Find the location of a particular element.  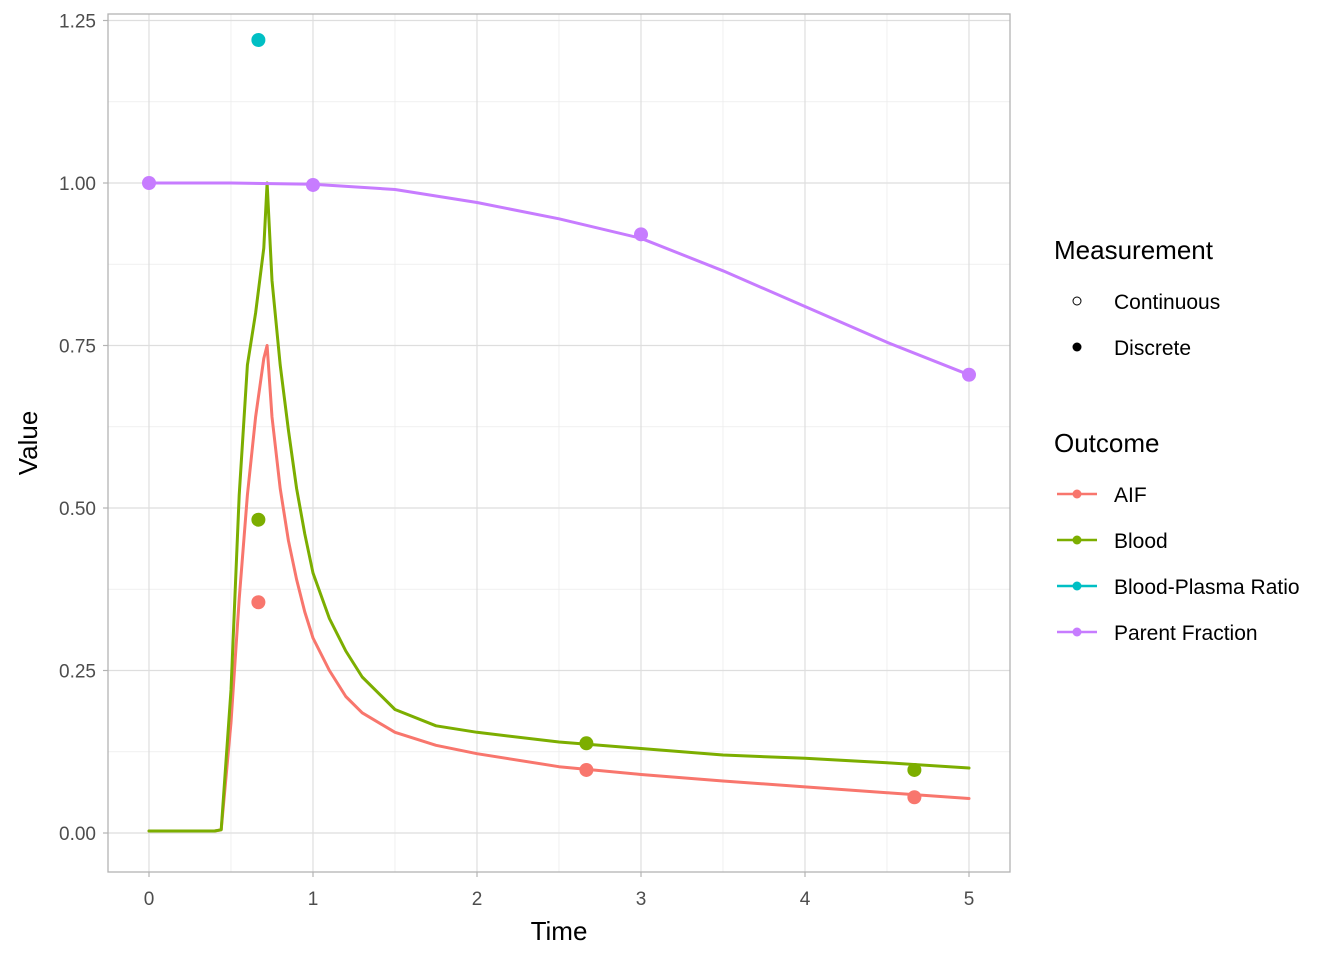

legend-item-discrete: Discrete is located at coordinates (1152, 348).